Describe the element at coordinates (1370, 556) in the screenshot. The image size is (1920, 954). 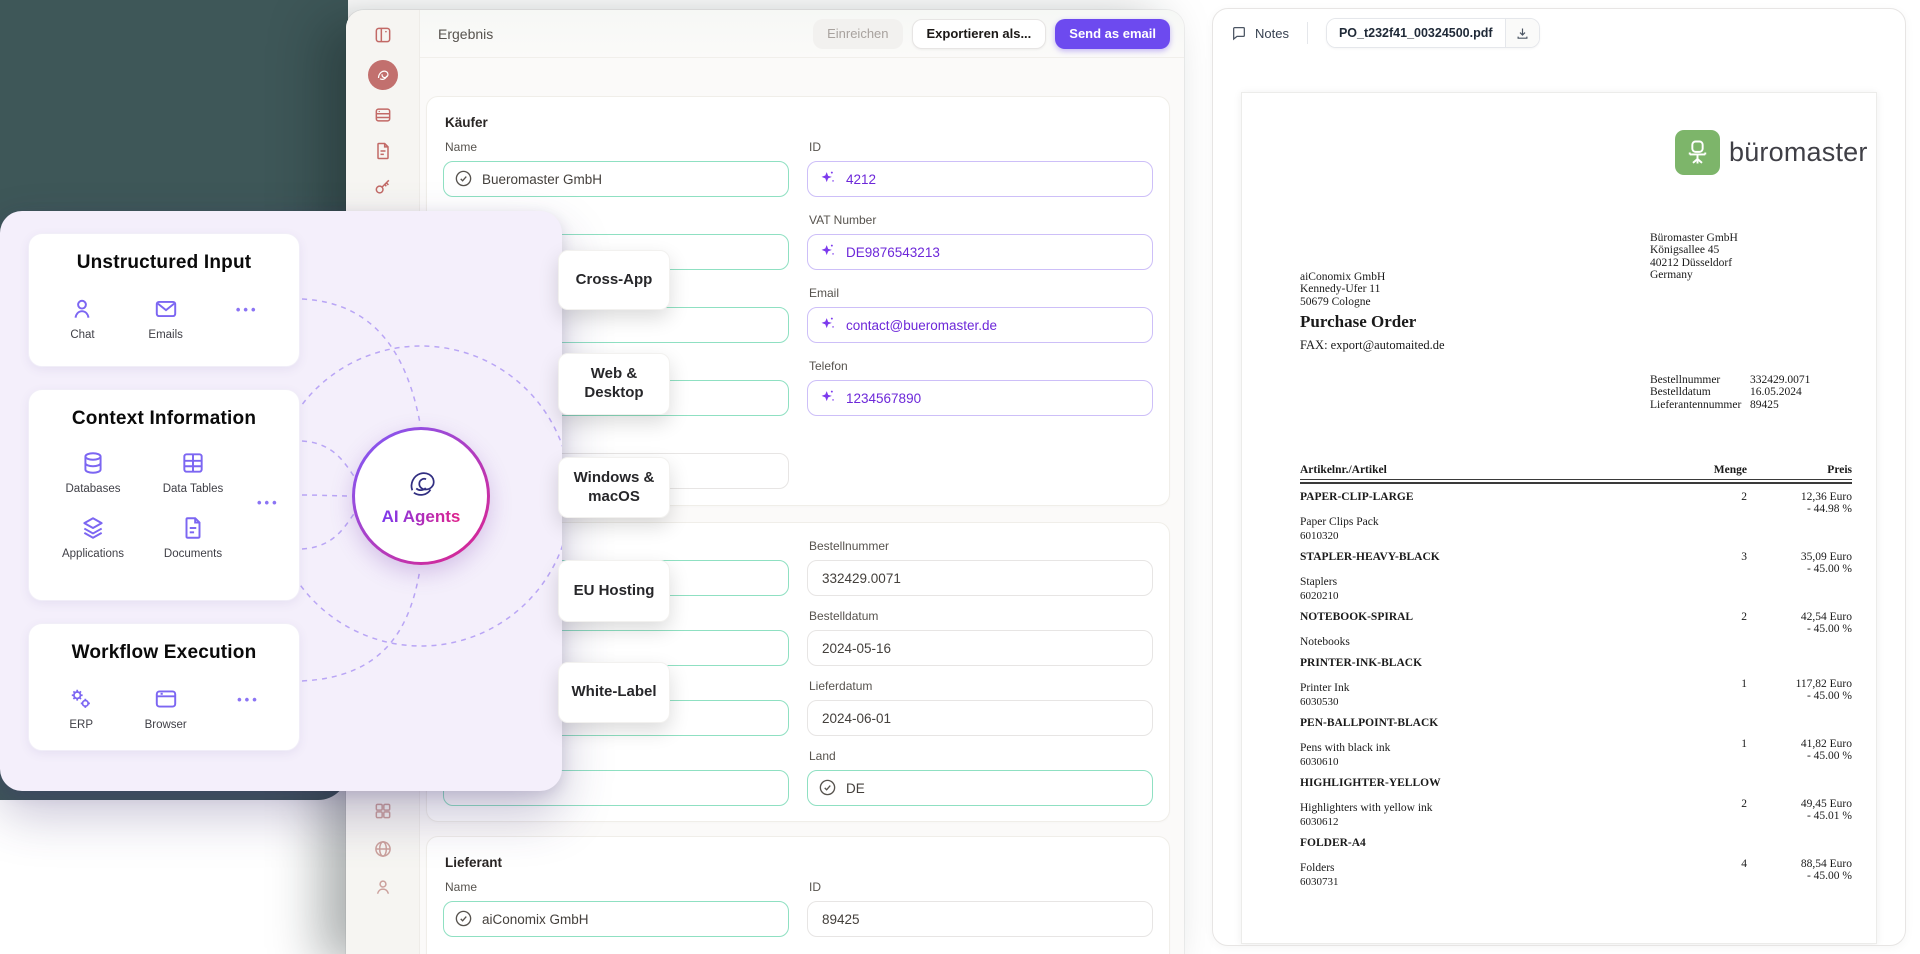
I see `article-name: STAPLER-HEAVY-BLACK` at that location.